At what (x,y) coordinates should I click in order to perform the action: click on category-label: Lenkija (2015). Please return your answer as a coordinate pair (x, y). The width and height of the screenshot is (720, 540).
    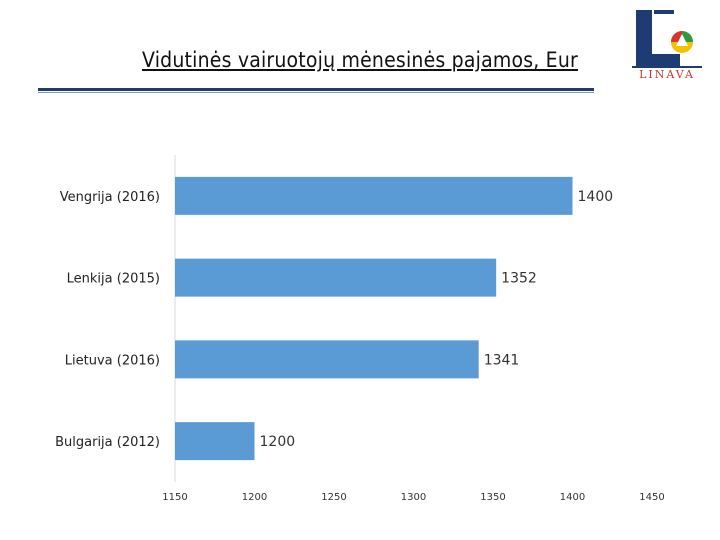
    Looking at the image, I should click on (113, 279).